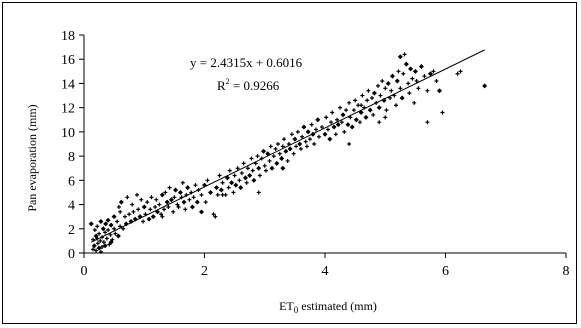 The width and height of the screenshot is (581, 328). What do you see at coordinates (228, 81) in the screenshot?
I see `r-squared-superscript: 2` at bounding box center [228, 81].